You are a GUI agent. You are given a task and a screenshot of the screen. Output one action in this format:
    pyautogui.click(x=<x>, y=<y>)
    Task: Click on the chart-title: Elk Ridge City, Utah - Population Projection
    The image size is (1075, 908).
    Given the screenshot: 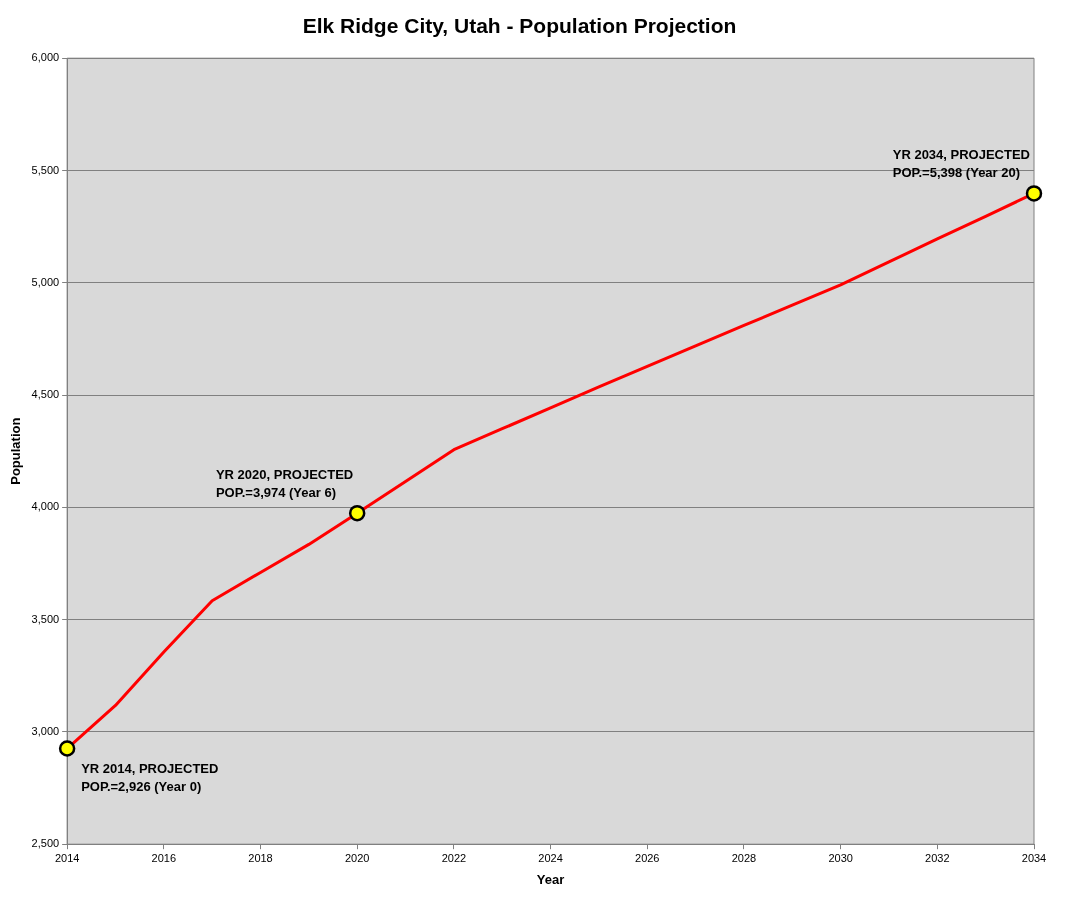 What is the action you would take?
    pyautogui.click(x=519, y=26)
    